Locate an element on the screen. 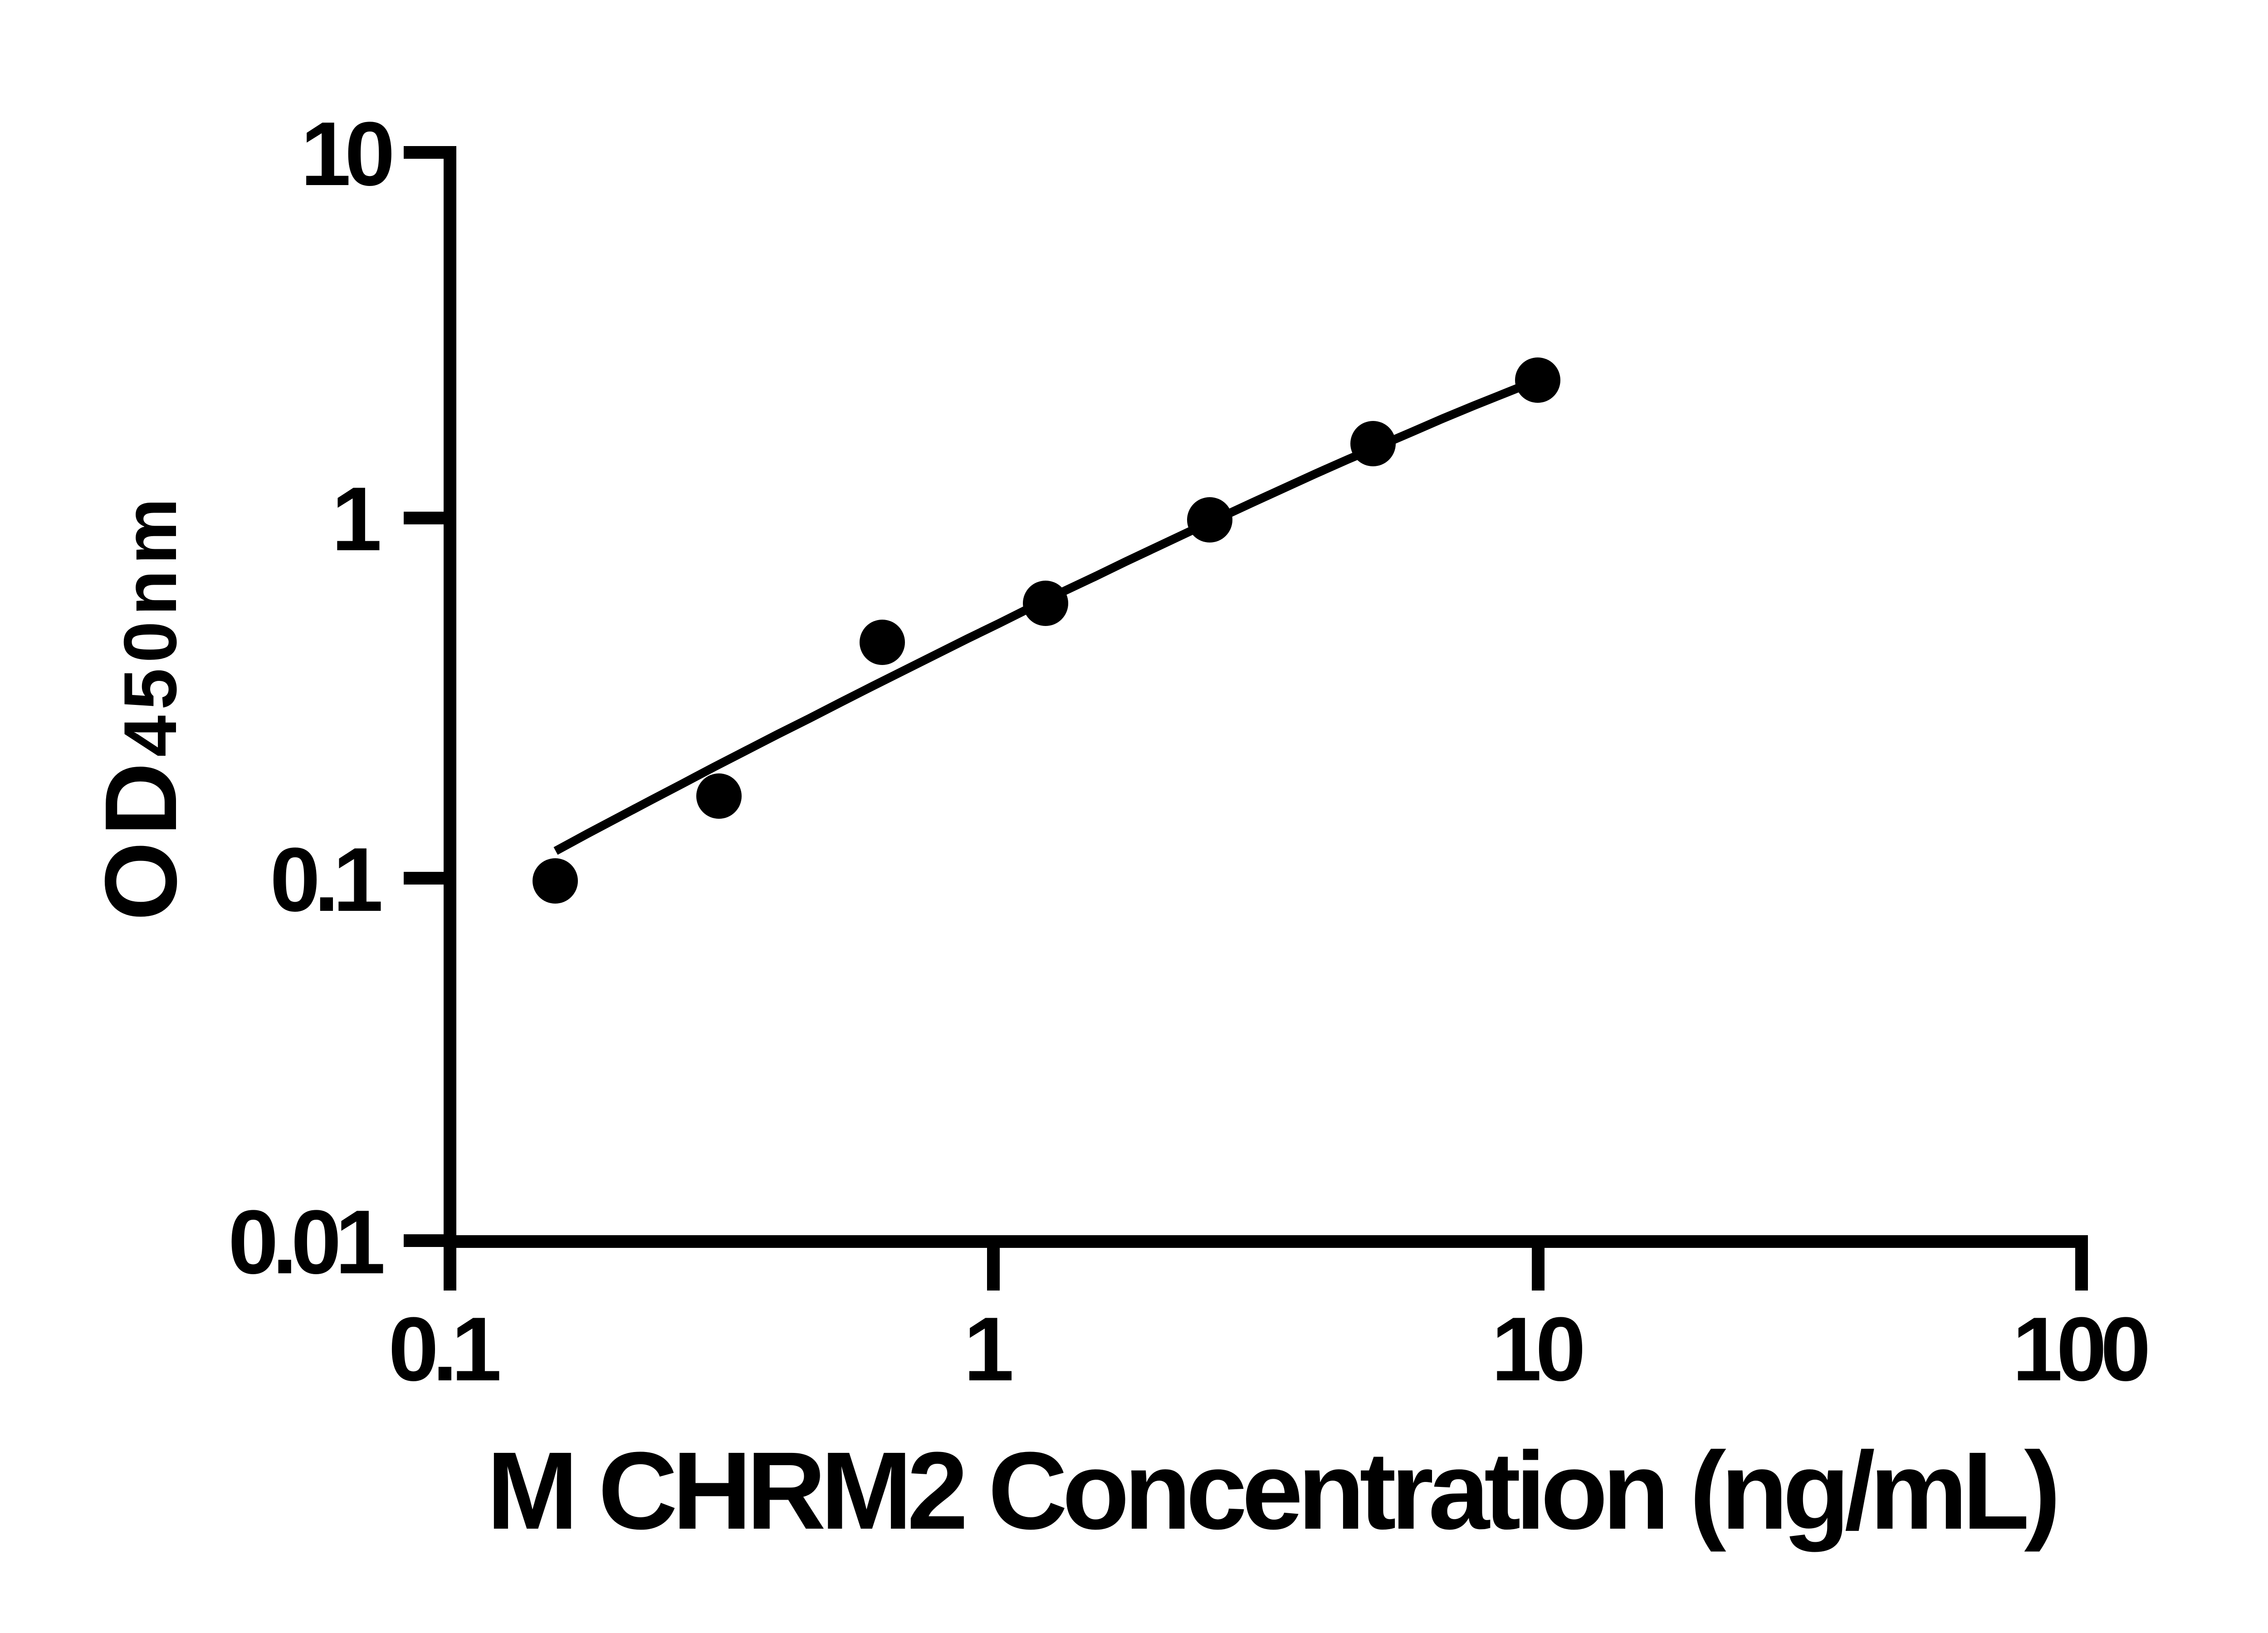 The image size is (2268, 1633). svg-text: 0.01 is located at coordinates (305, 1242).